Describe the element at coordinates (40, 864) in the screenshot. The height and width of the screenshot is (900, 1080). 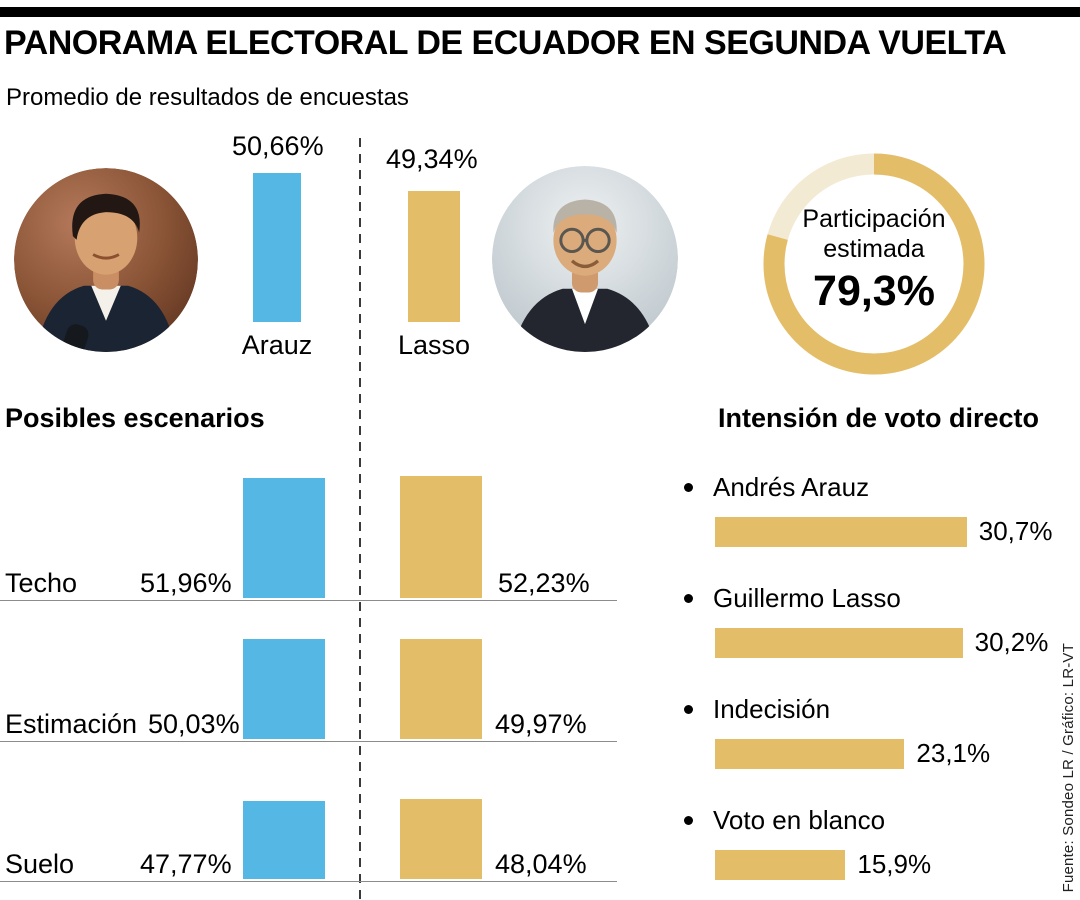
I see `scenario-label-suelo: Suelo` at that location.